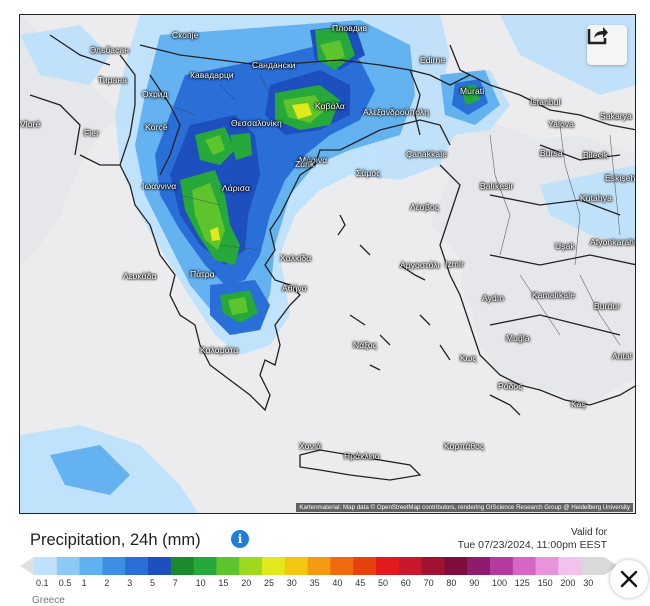 The height and width of the screenshot is (606, 650). I want to click on share-button, so click(607, 45).